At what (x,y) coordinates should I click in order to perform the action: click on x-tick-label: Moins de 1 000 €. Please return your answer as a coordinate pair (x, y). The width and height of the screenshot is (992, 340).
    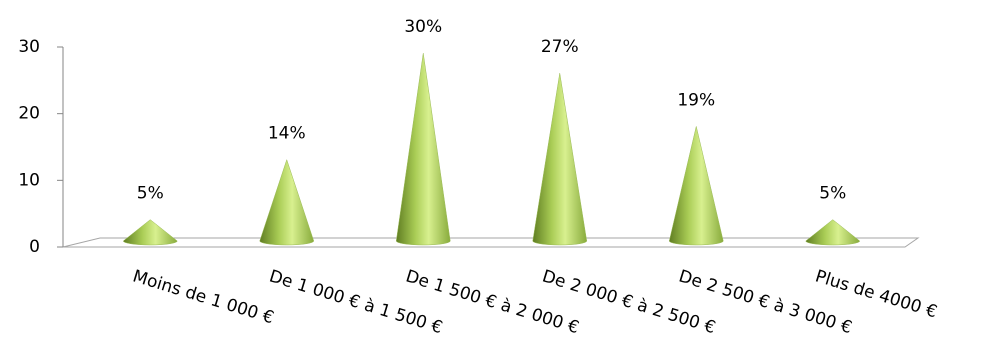
    Looking at the image, I should click on (203, 297).